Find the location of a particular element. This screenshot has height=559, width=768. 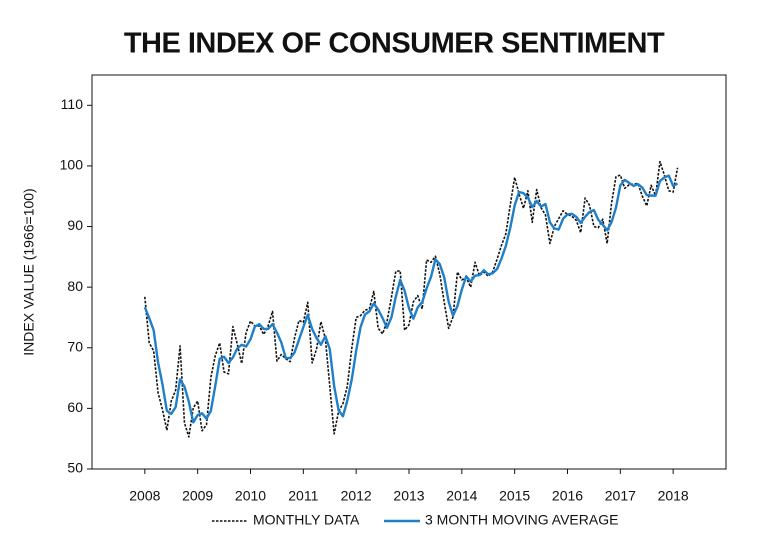

x-tick-label: 2011 is located at coordinates (303, 496).